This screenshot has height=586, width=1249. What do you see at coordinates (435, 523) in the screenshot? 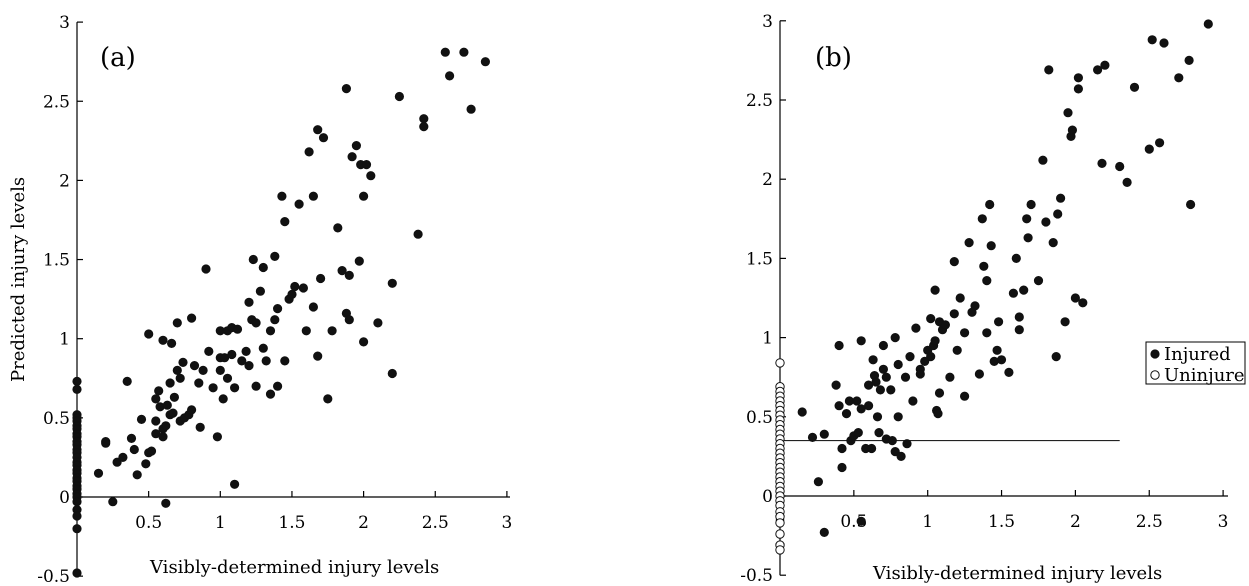
I see `panel-a-x-tick-label: 2.5` at bounding box center [435, 523].